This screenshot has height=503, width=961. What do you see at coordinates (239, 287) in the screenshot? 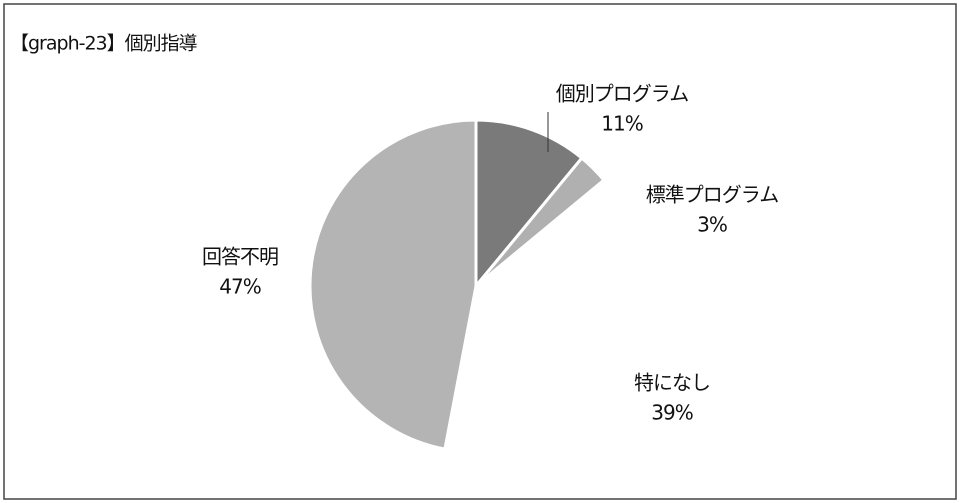
I see `slice-value-label: 47%` at bounding box center [239, 287].